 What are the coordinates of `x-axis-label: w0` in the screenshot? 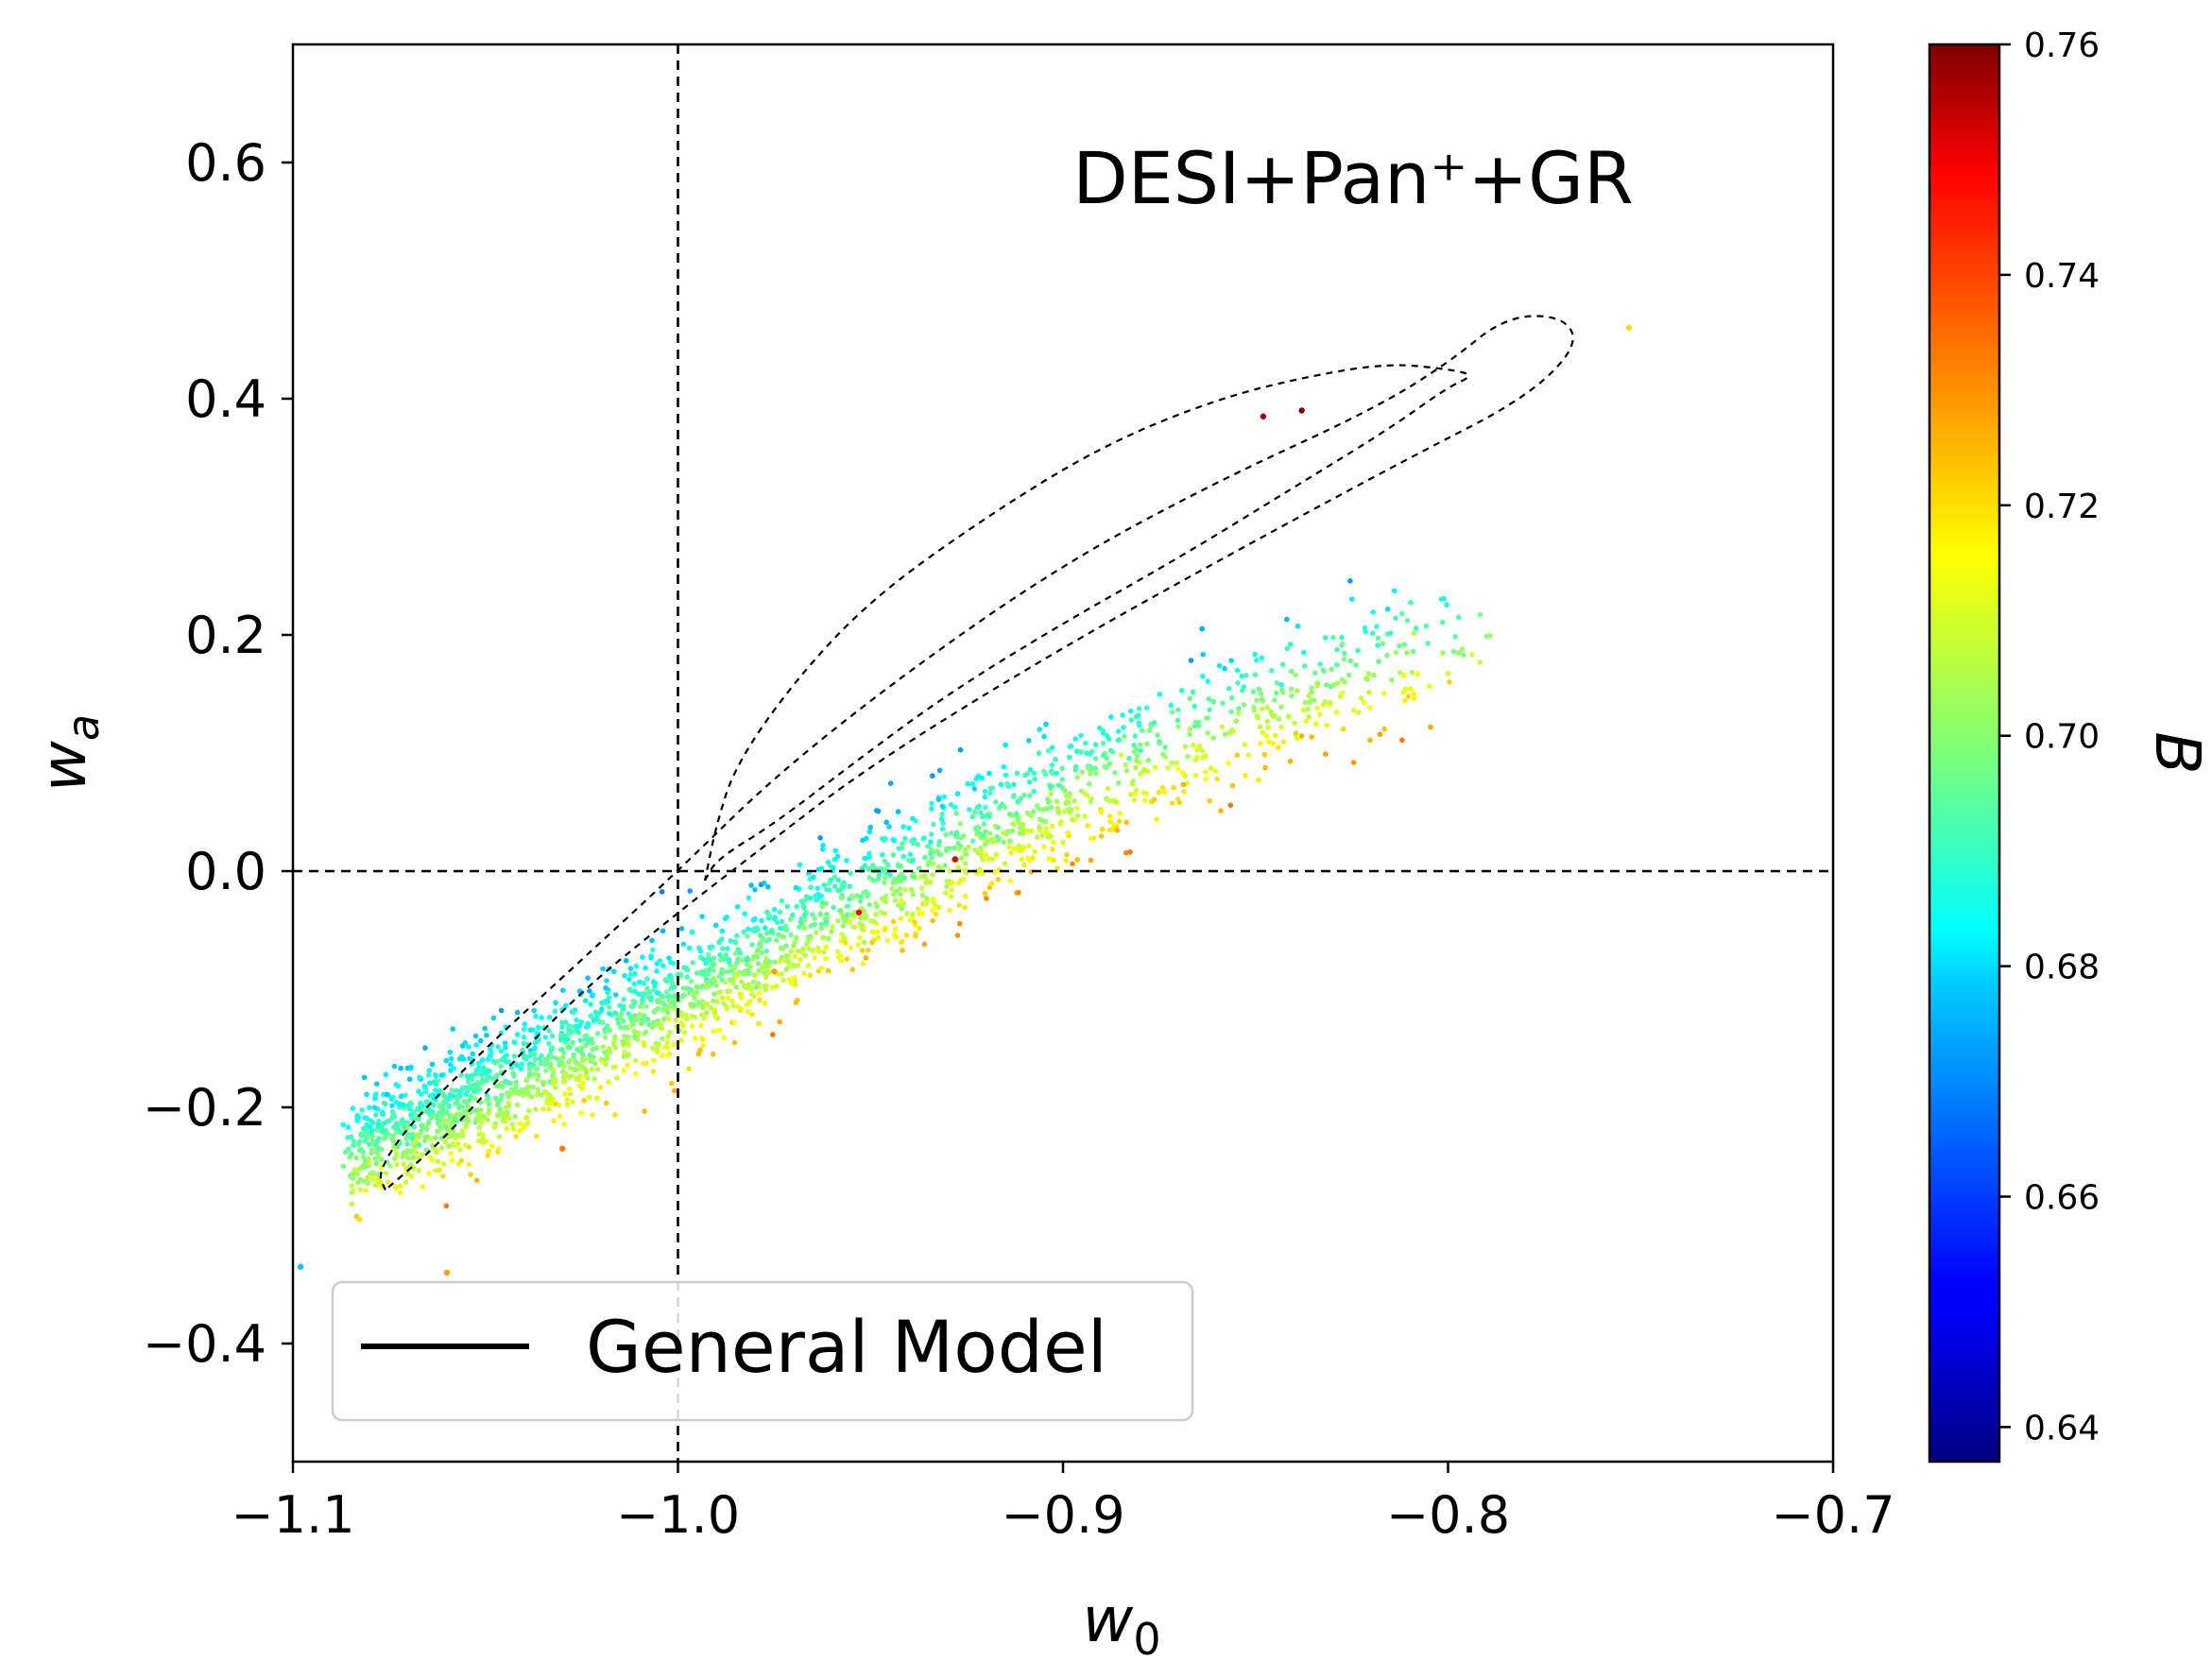 It's located at (1121, 1624).